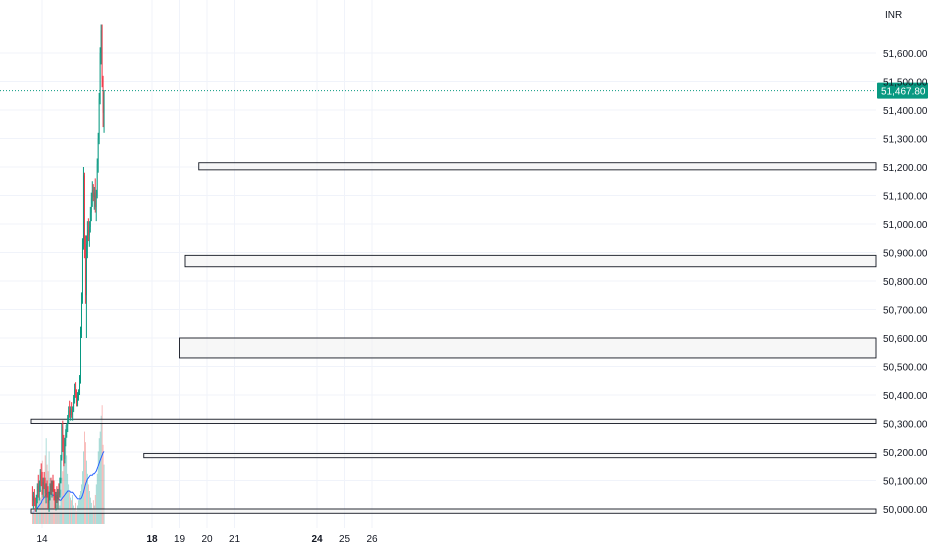 The image size is (932, 550). Describe the element at coordinates (235, 539) in the screenshot. I see `time-tick-label: 21` at that location.